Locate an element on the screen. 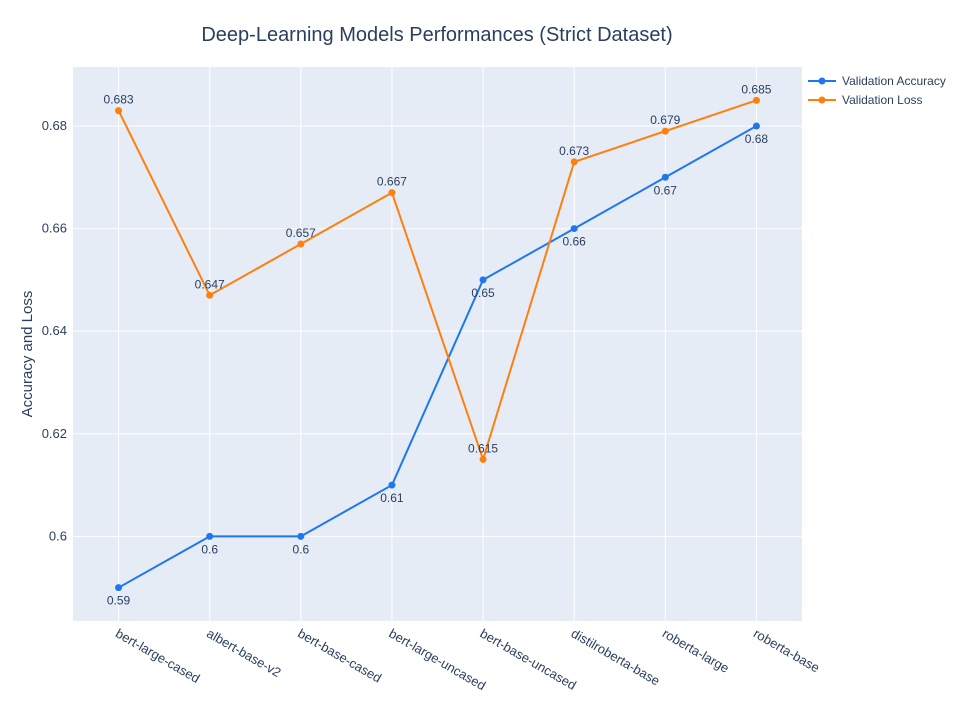 The height and width of the screenshot is (717, 971). legend-item: Validation Loss is located at coordinates (865, 100).